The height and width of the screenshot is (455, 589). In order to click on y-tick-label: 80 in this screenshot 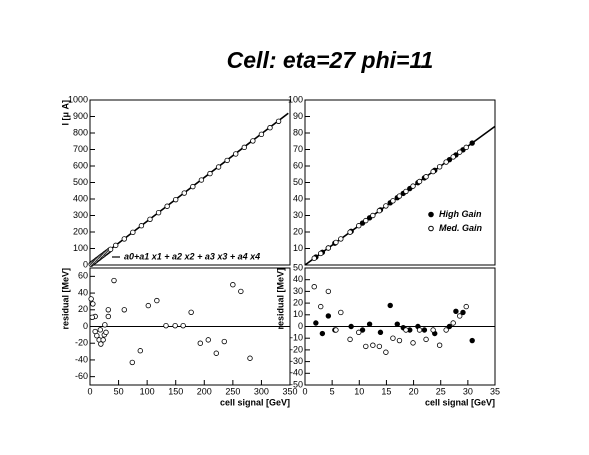, I will do `click(298, 132)`.